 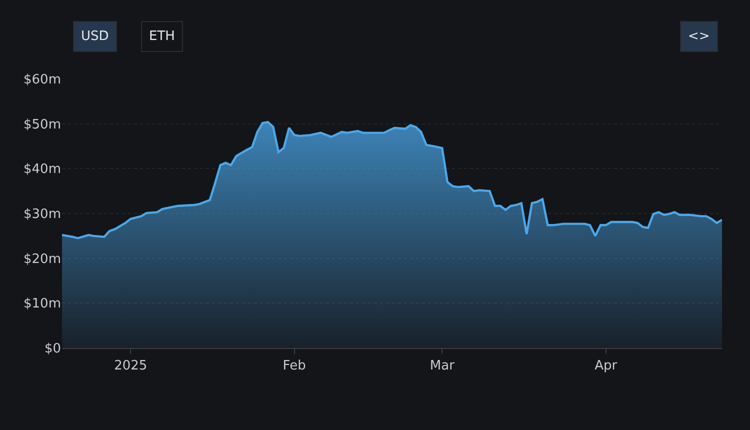 What do you see at coordinates (95, 36) in the screenshot?
I see `text: USD` at bounding box center [95, 36].